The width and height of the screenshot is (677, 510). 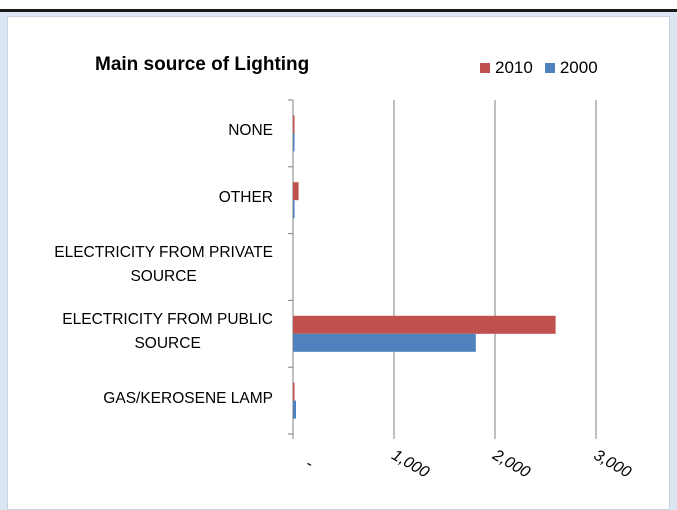 What do you see at coordinates (578, 67) in the screenshot?
I see `legend-label-2000: 2000` at bounding box center [578, 67].